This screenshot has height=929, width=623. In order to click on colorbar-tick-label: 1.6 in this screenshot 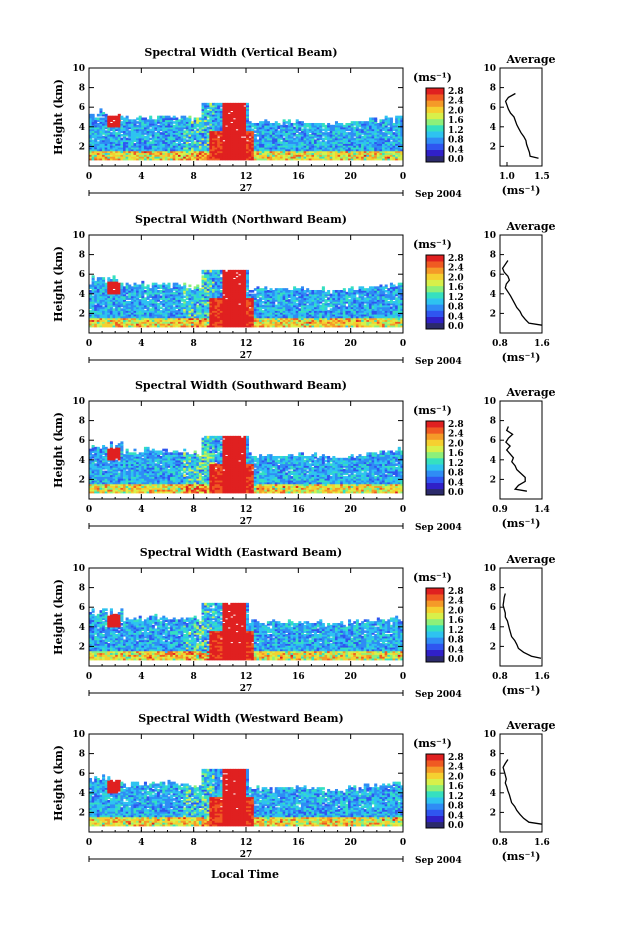, I will do `click(456, 787)`.